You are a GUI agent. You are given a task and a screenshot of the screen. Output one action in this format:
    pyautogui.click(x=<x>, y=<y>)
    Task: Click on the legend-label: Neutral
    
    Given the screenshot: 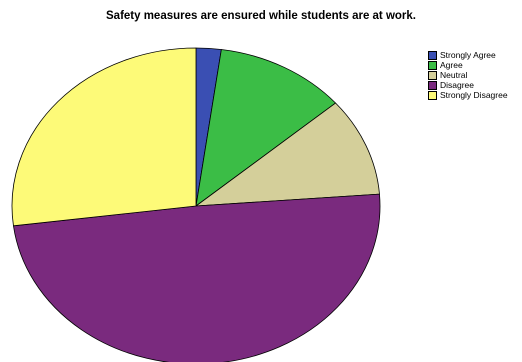 What is the action you would take?
    pyautogui.click(x=454, y=75)
    